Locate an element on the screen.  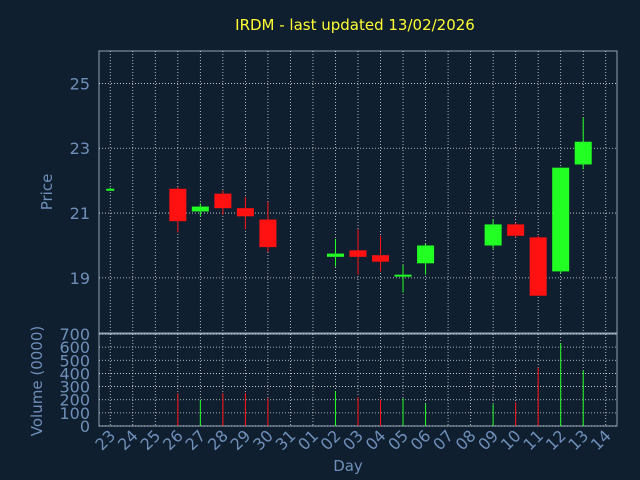
volume-tick-label: 700 is located at coordinates (74, 334).